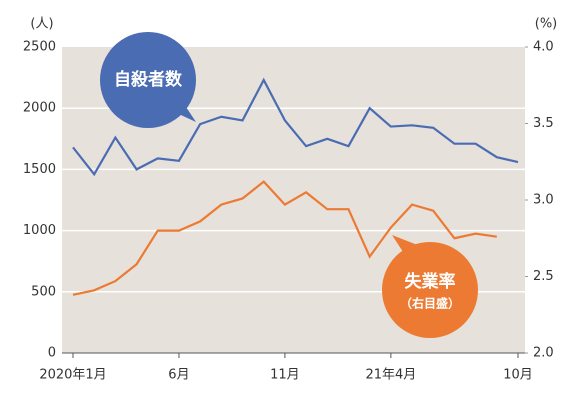  I want to click on x-tick-label: 10月, so click(518, 375).